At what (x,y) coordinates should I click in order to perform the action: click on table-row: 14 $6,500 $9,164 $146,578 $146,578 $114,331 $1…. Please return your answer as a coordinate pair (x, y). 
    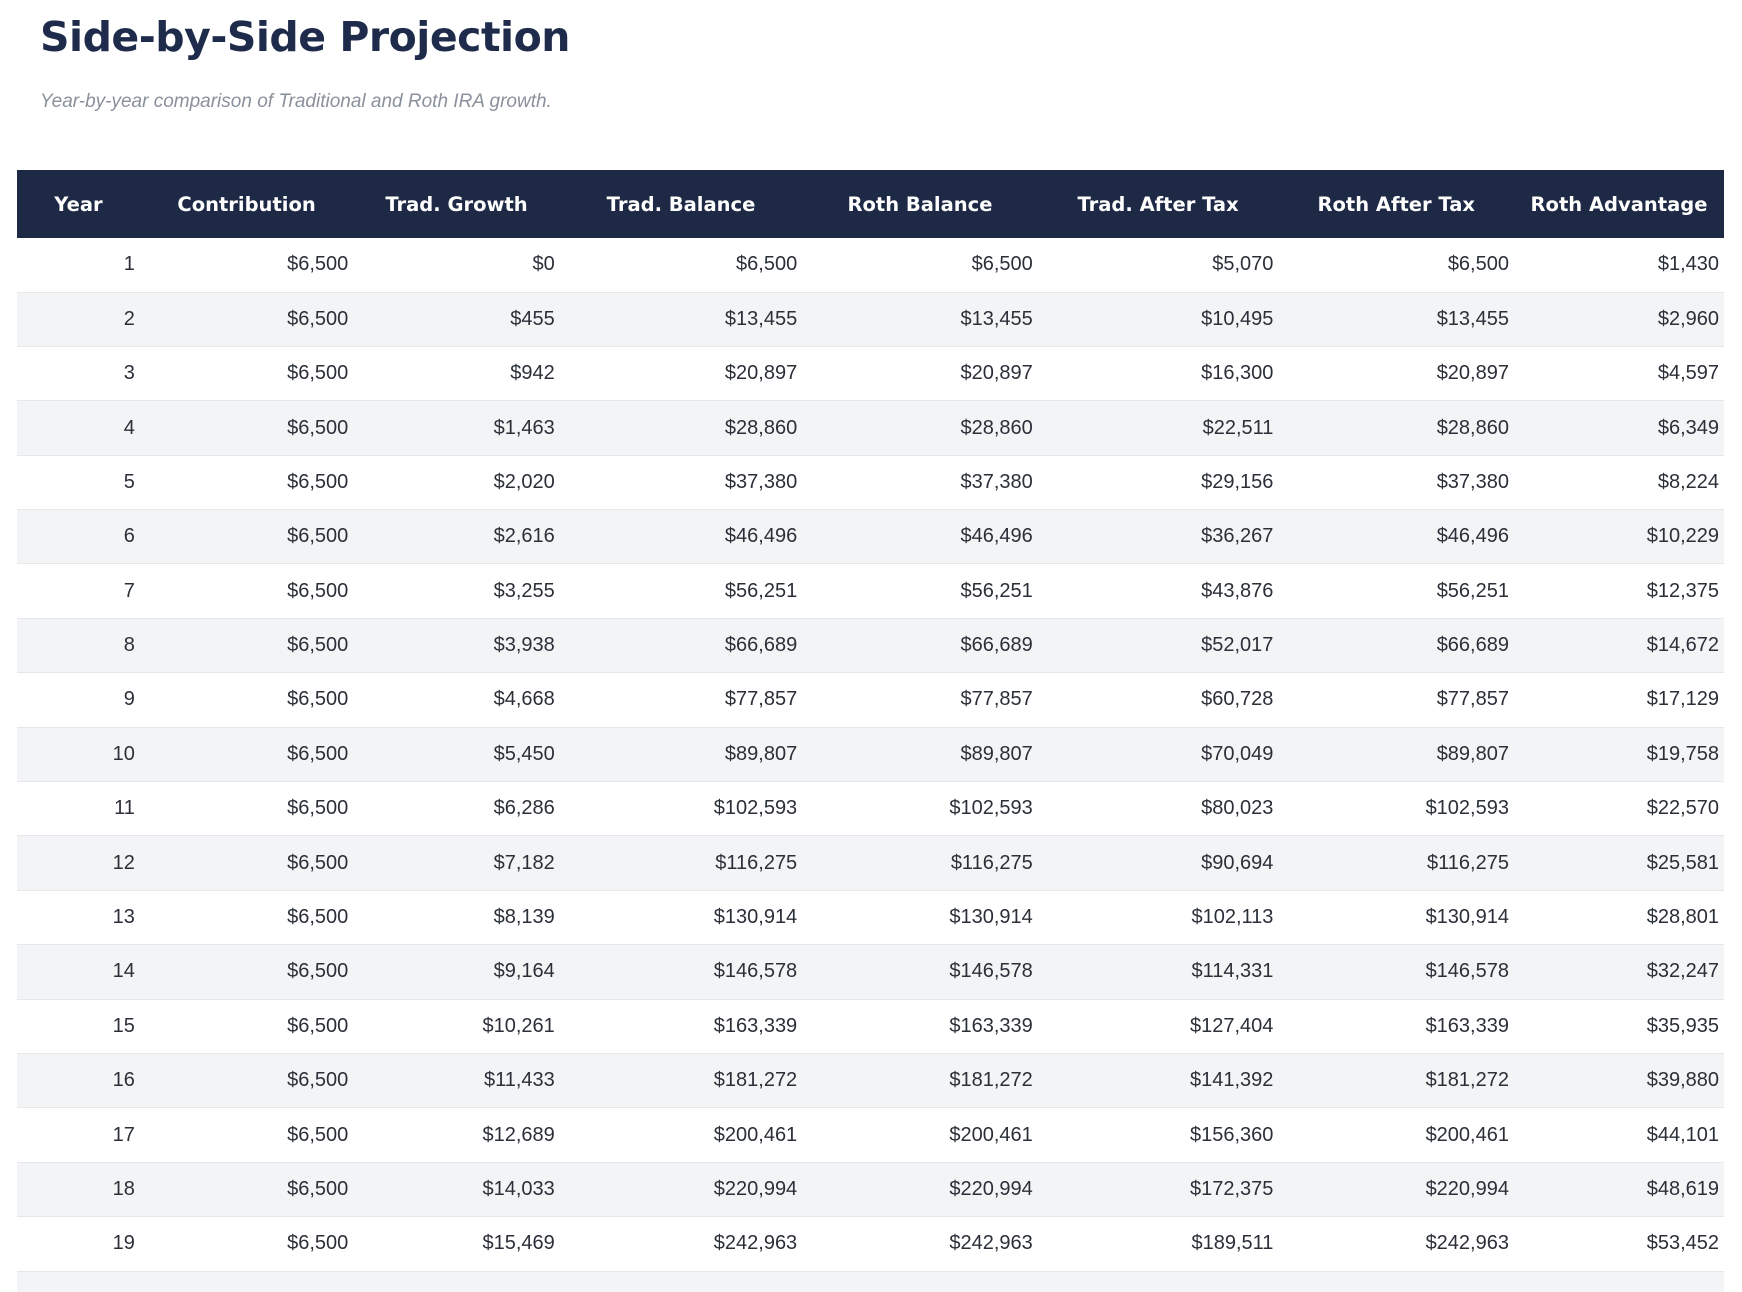
    Looking at the image, I should click on (870, 972).